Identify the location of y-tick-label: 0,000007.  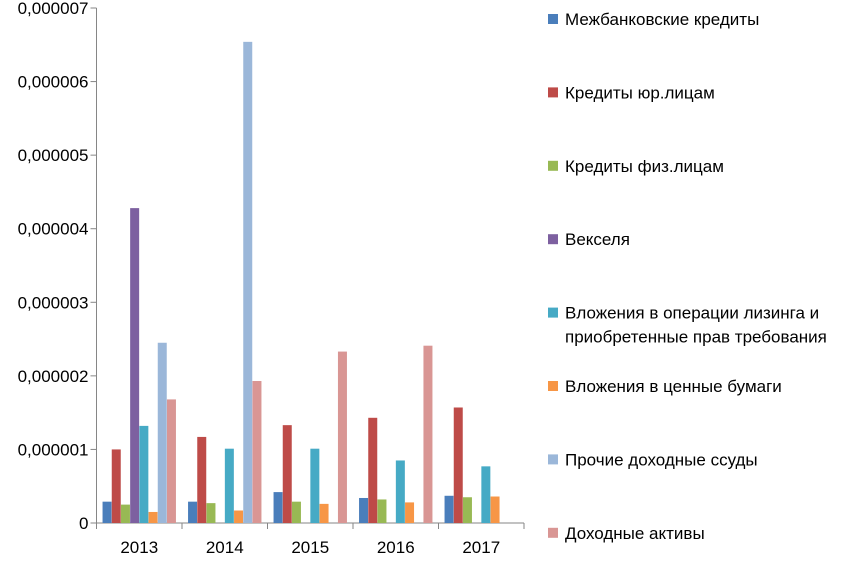
(53, 9).